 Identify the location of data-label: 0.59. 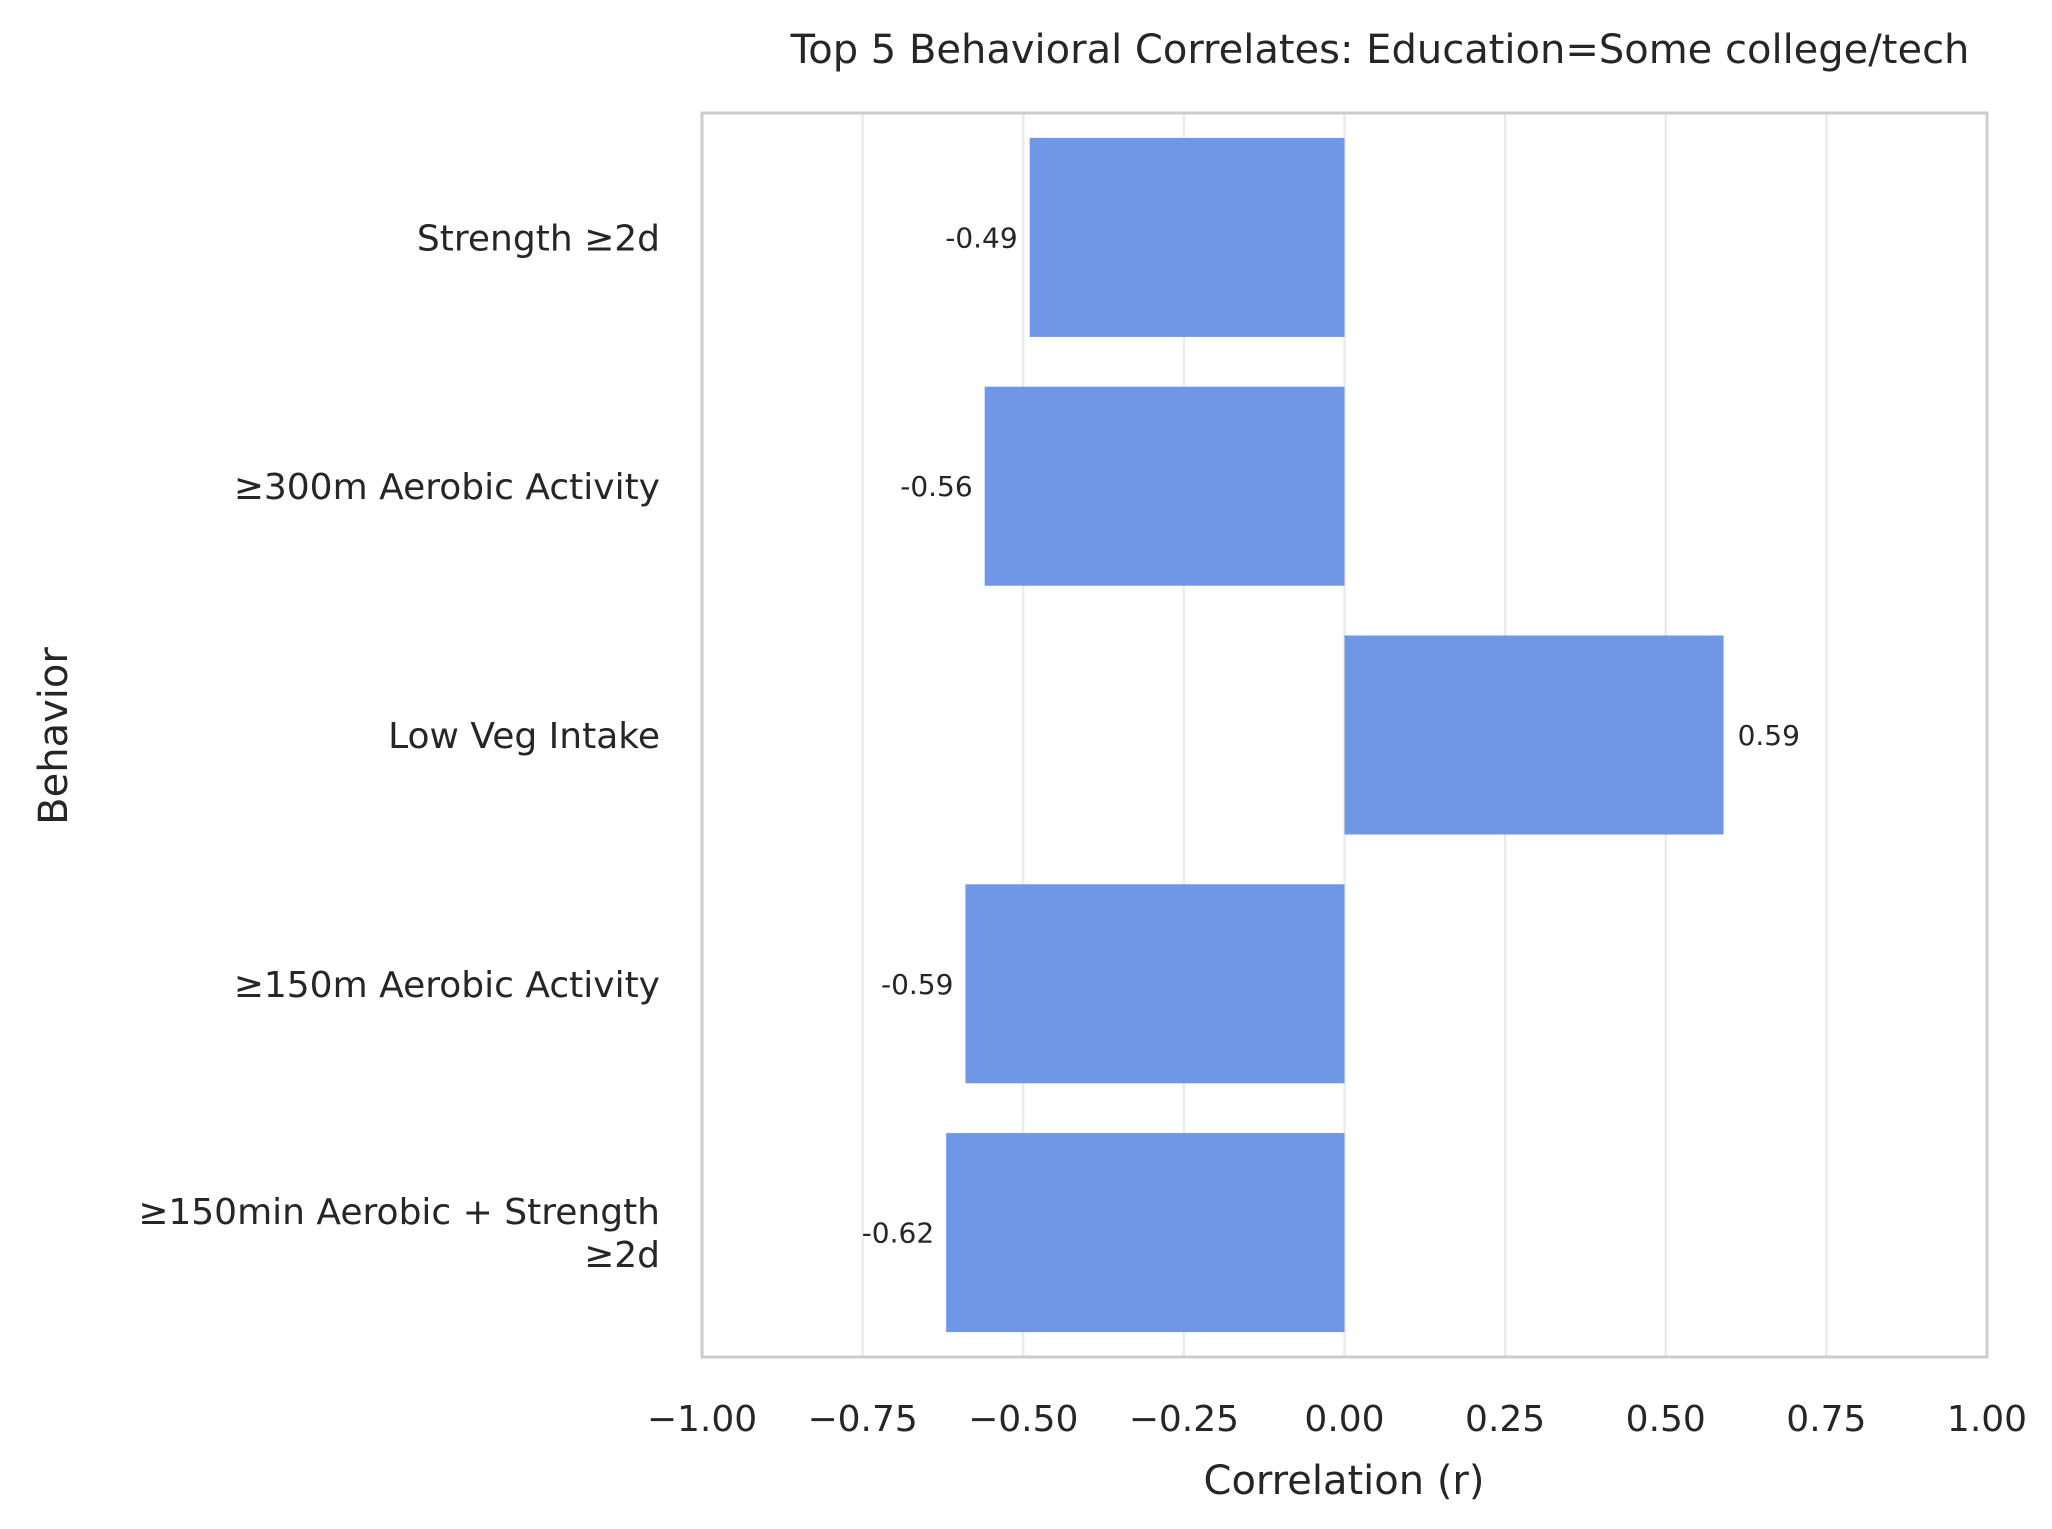
(1769, 735).